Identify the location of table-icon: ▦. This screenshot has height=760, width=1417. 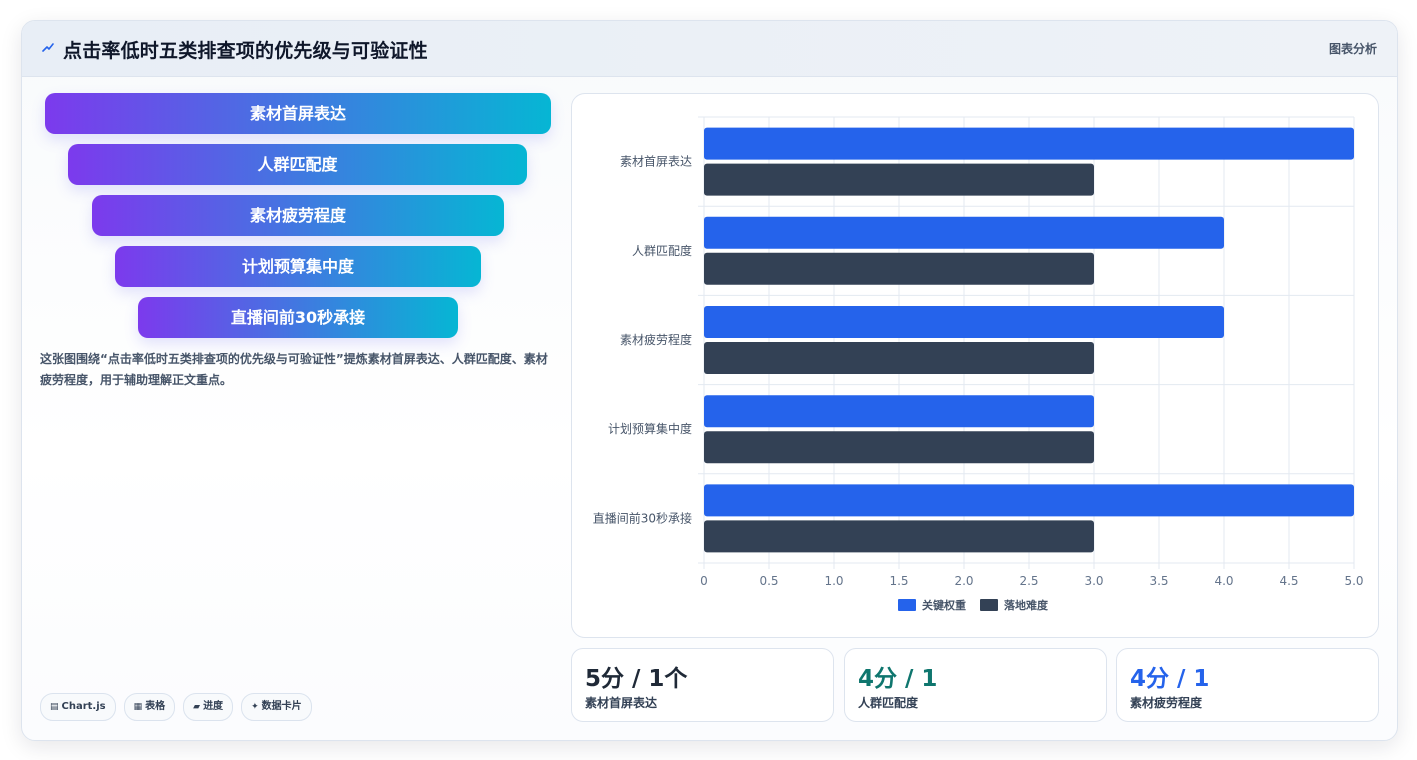
(138, 707).